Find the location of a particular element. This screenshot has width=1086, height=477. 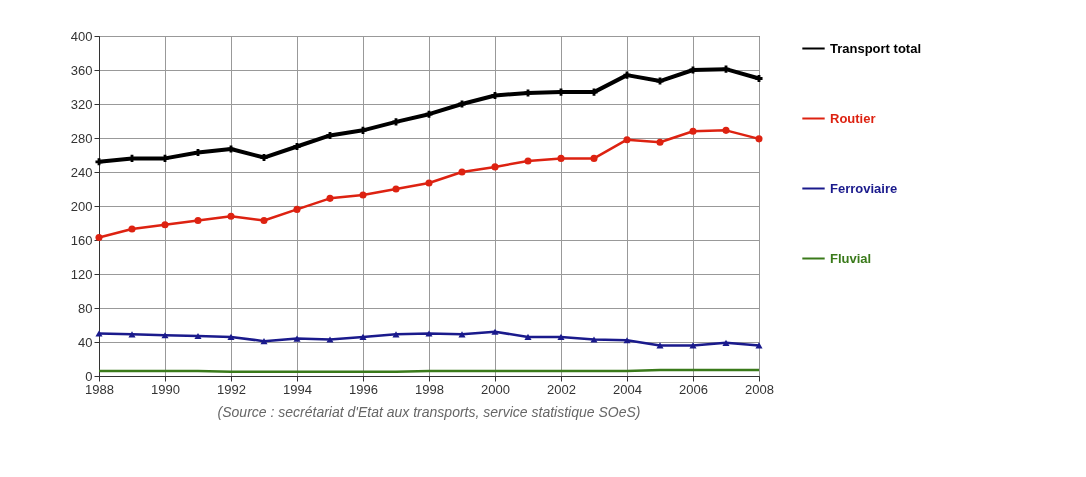

legend-label: Transport total is located at coordinates (876, 48).